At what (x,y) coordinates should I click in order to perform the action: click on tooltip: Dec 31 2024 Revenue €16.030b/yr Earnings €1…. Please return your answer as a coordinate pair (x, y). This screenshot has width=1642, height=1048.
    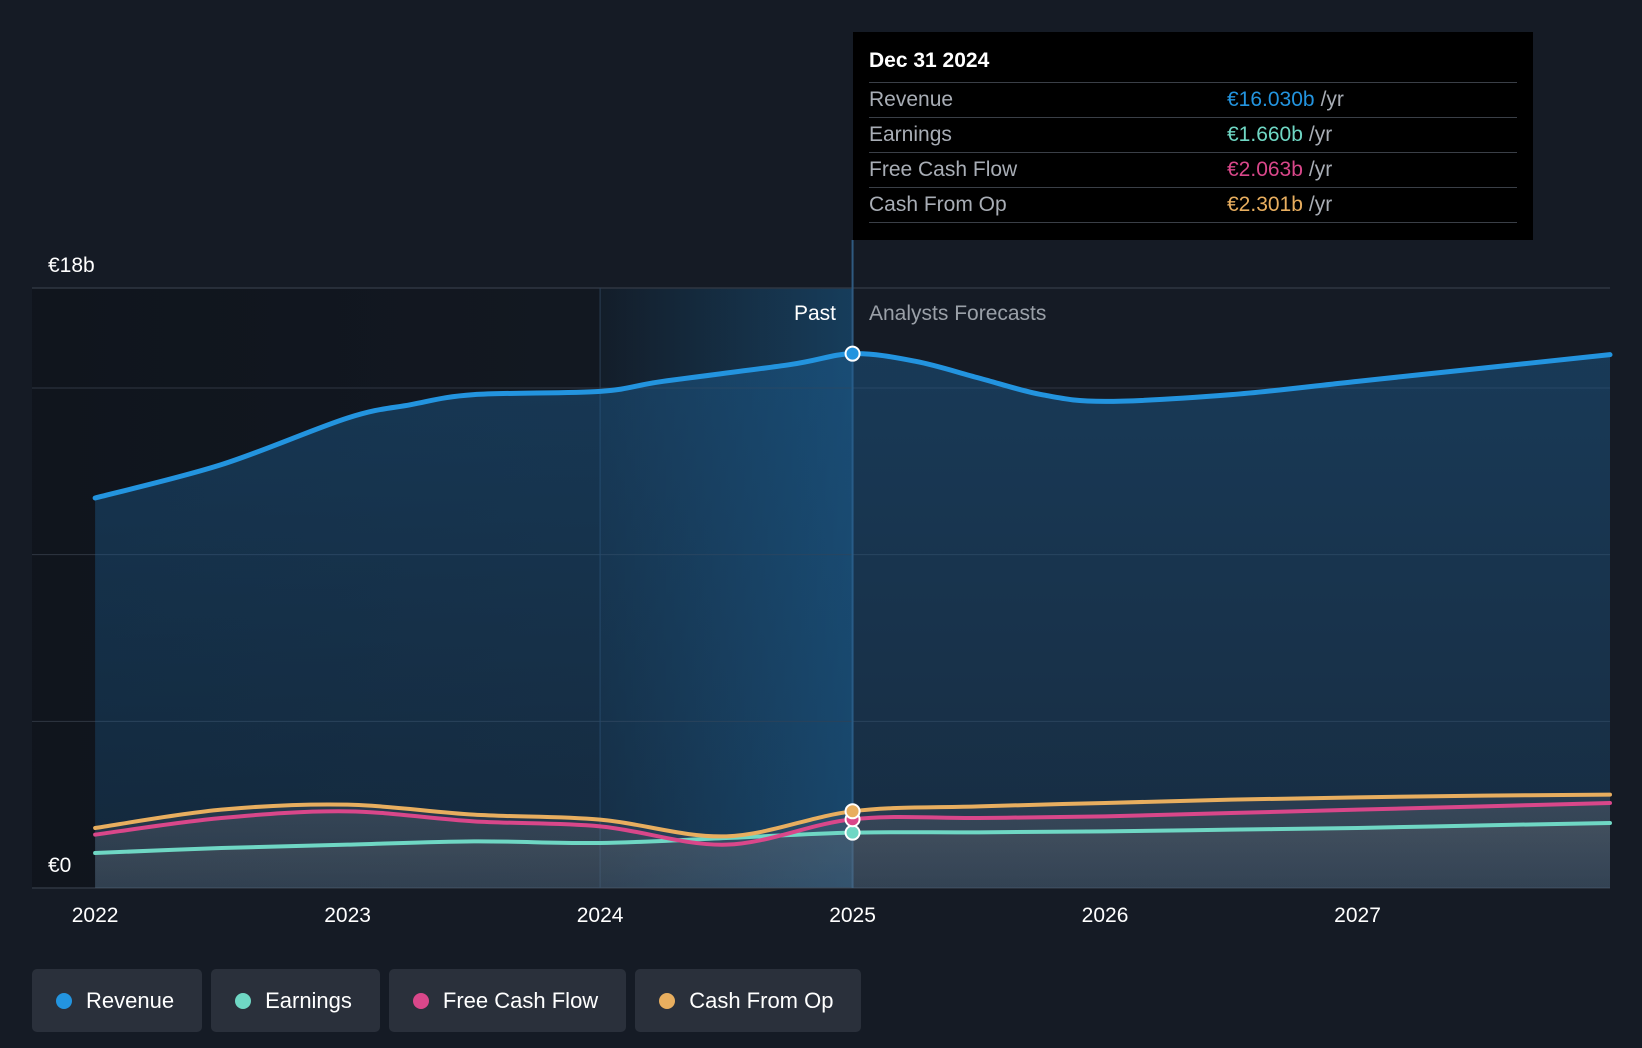
    Looking at the image, I should click on (1193, 136).